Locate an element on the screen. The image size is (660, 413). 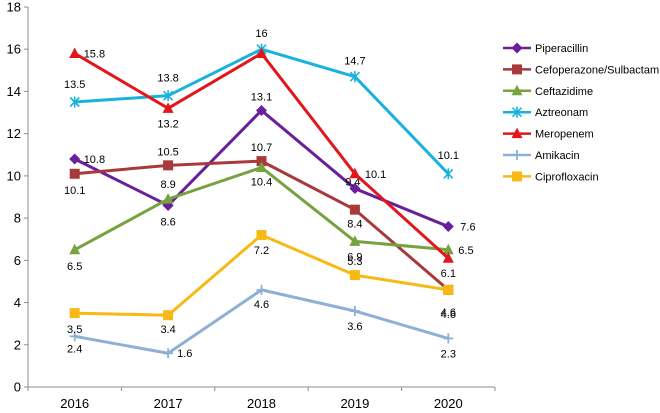
legend-entry: Amikacin is located at coordinates (541, 156).